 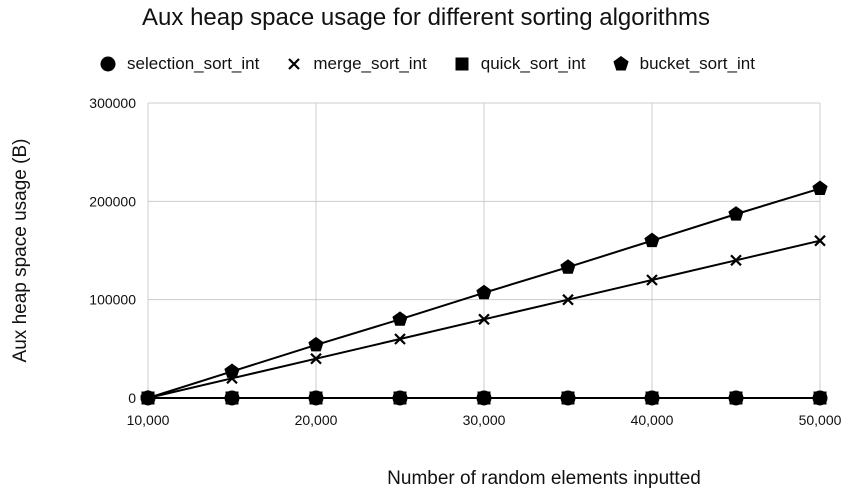 I want to click on pentagon-marker, so click(x=621, y=63).